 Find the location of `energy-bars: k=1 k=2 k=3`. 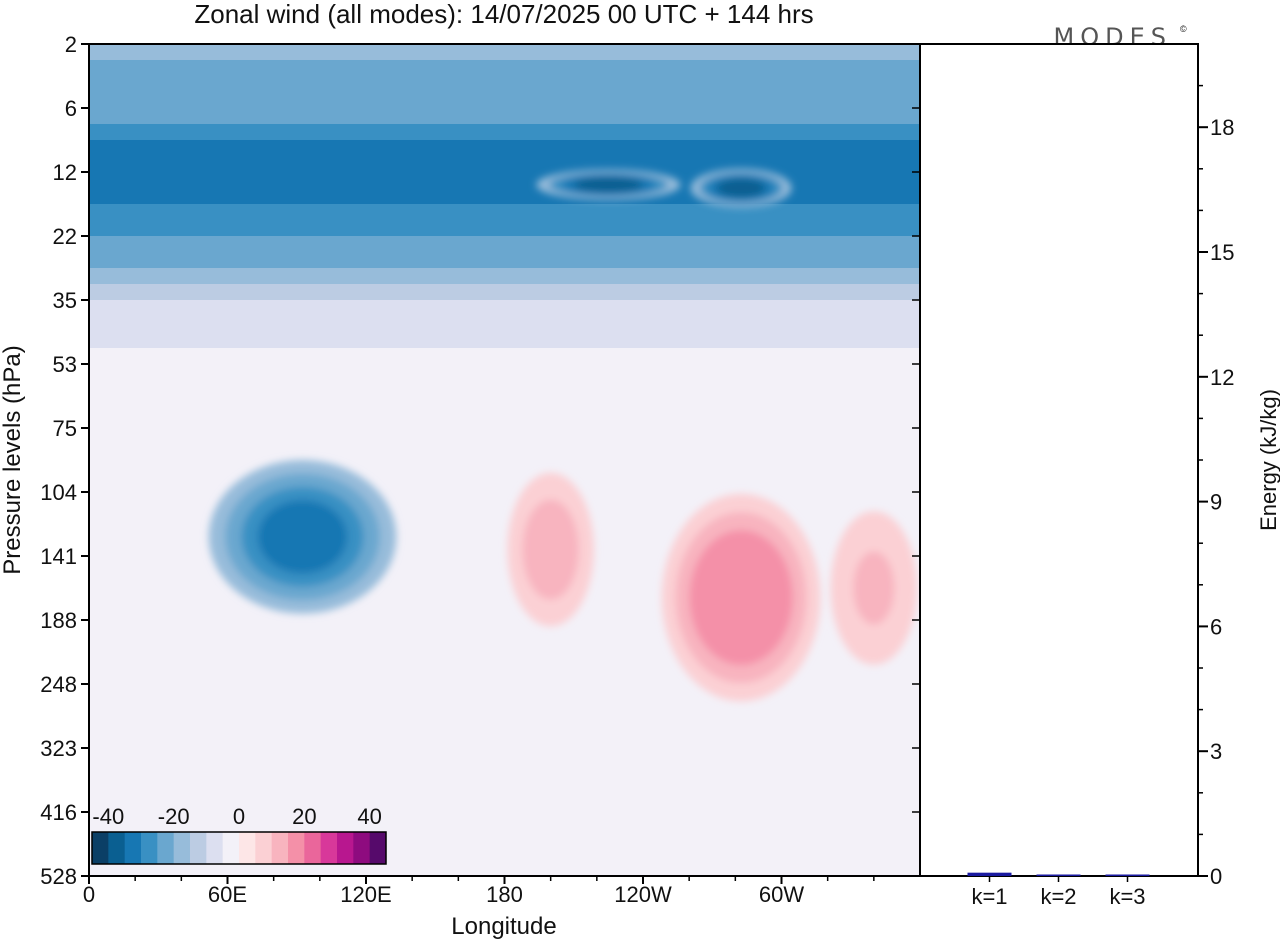

energy-bars: k=1 k=2 k=3 is located at coordinates (1058, 890).